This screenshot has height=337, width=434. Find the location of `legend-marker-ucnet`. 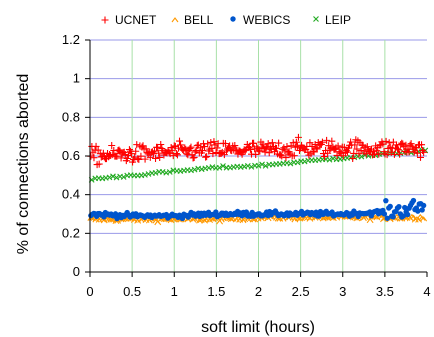

legend-marker-ucnet is located at coordinates (105, 20).